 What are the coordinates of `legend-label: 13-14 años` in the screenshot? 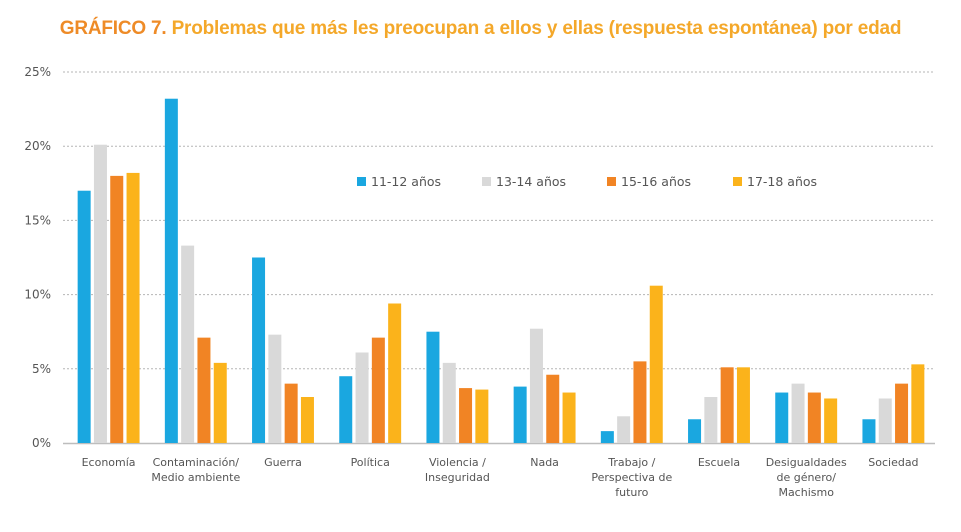 It's located at (531, 181).